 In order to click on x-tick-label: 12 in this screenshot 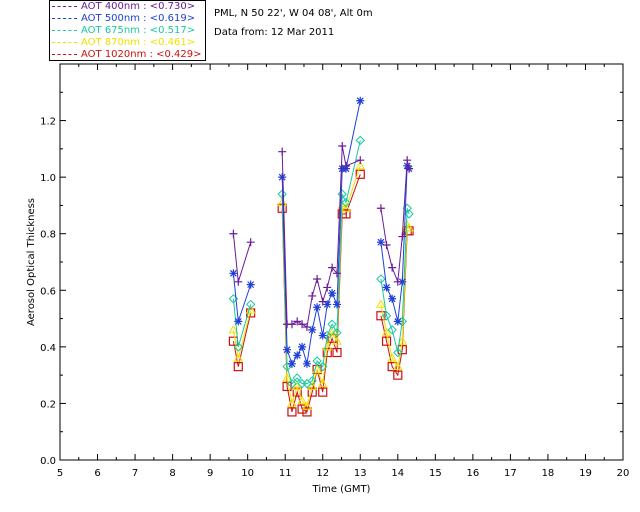, I will do `click(322, 473)`.